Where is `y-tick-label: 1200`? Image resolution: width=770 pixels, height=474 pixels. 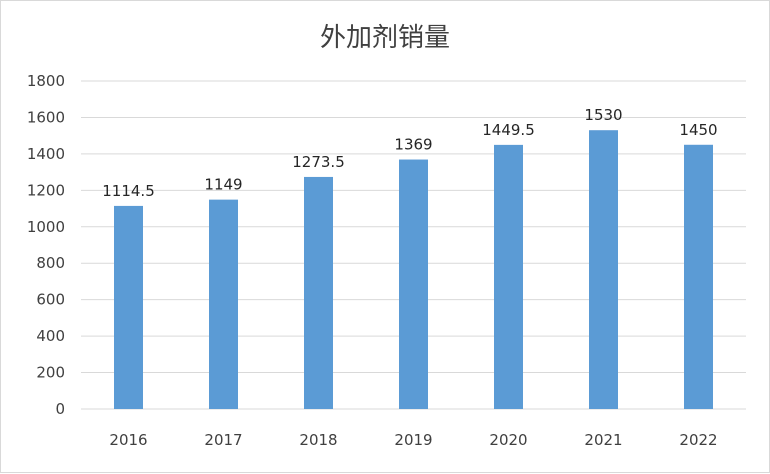 y-tick-label: 1200 is located at coordinates (46, 190).